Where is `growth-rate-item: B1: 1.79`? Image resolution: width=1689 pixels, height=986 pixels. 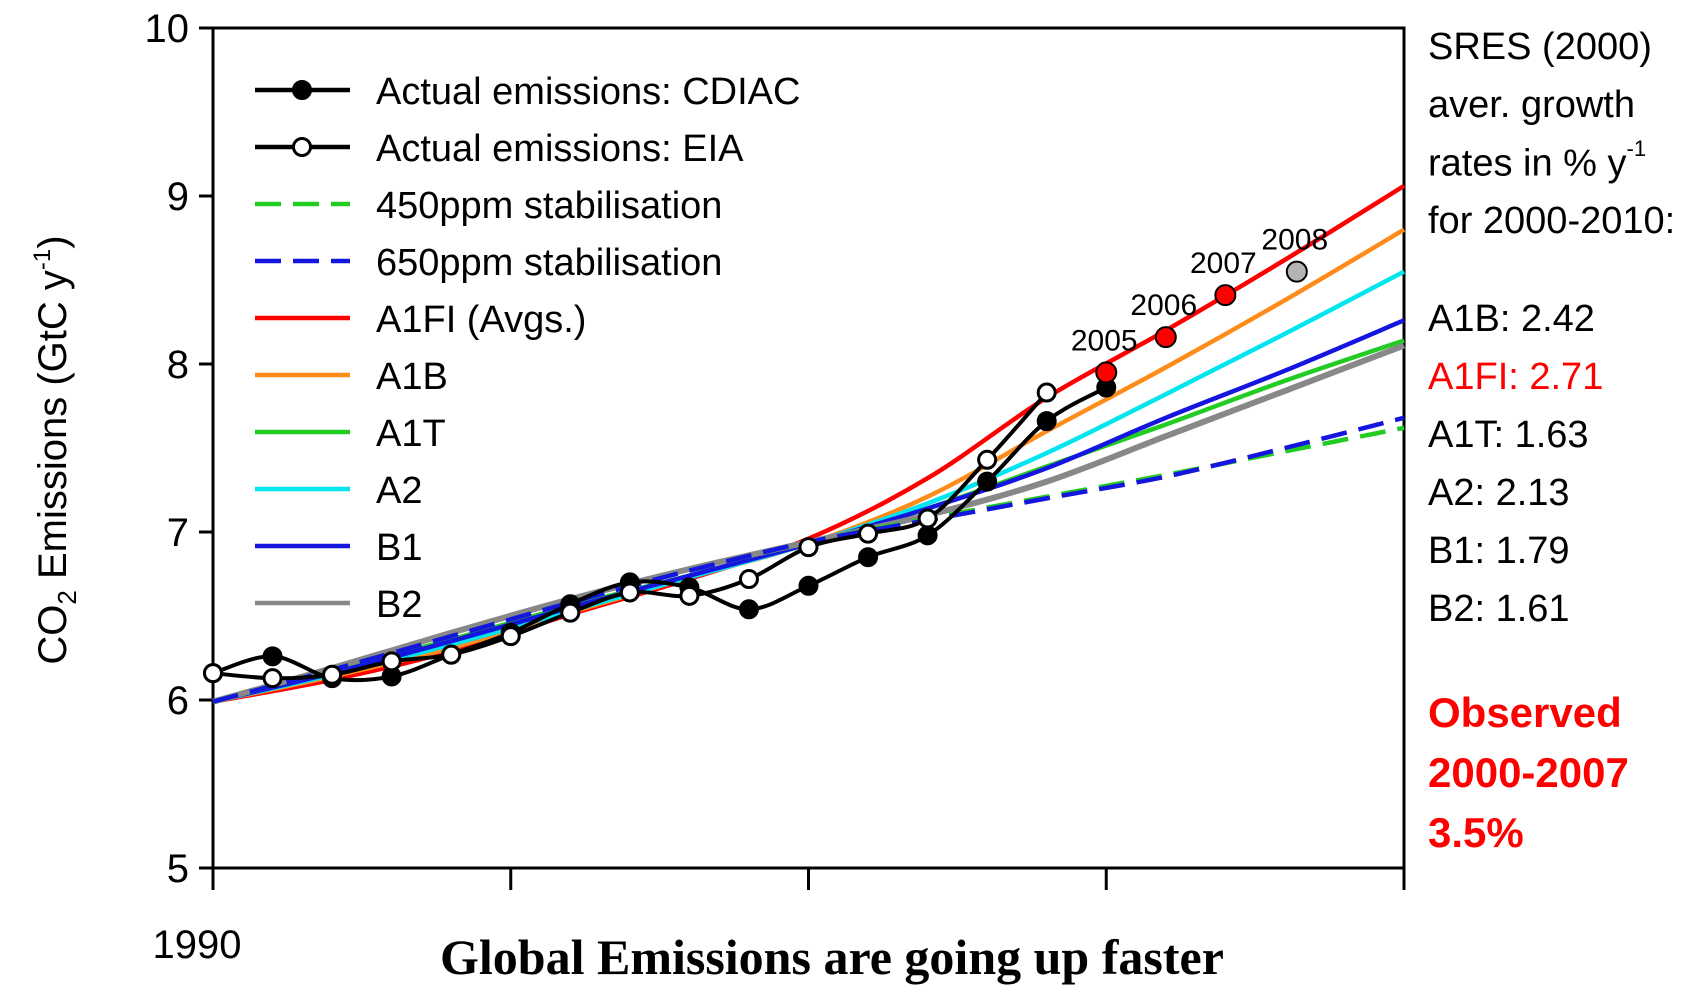
growth-rate-item: B1: 1.79 is located at coordinates (1499, 551).